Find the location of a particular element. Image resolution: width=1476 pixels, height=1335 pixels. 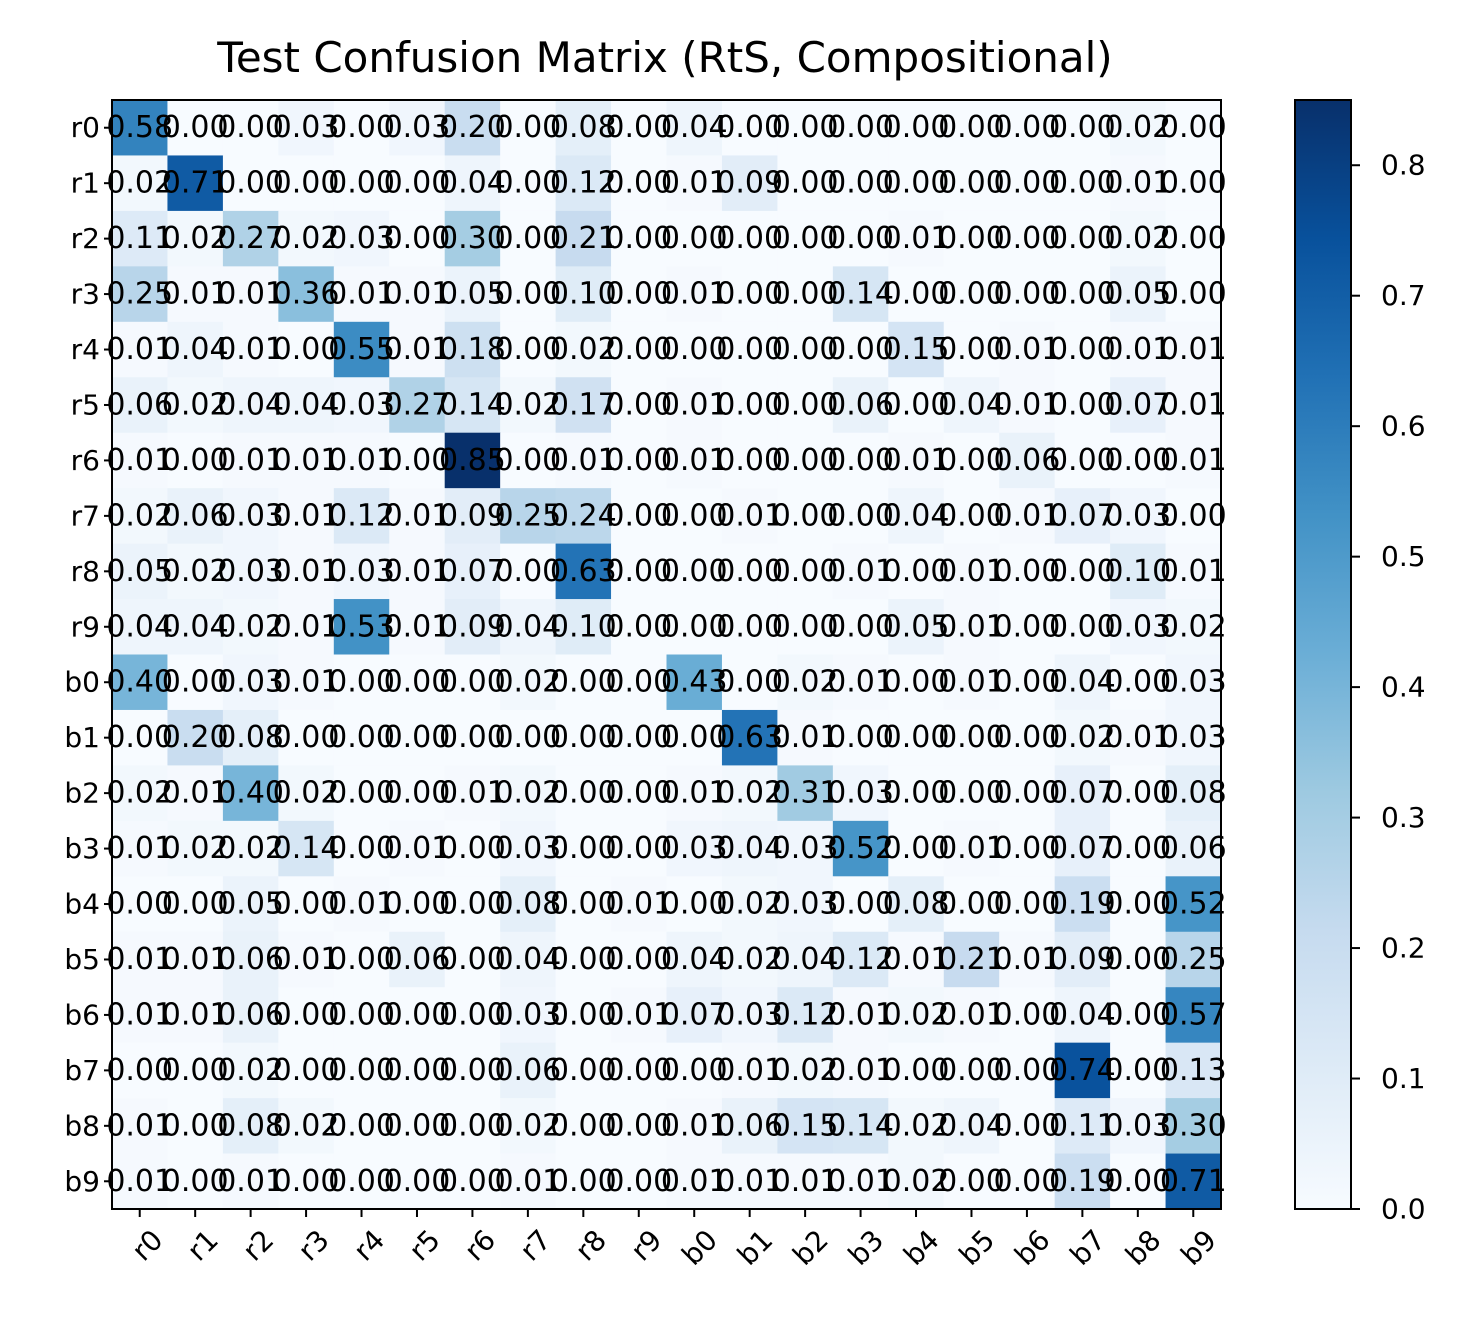

heatmap-cell-r0-b1 is located at coordinates (749, 128).